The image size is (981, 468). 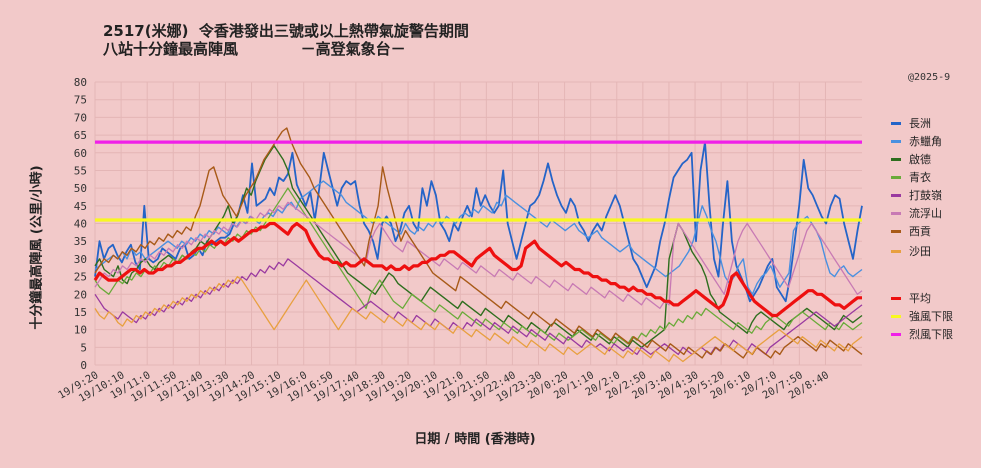 I want to click on legend-item: 平均, so click(x=911, y=298).